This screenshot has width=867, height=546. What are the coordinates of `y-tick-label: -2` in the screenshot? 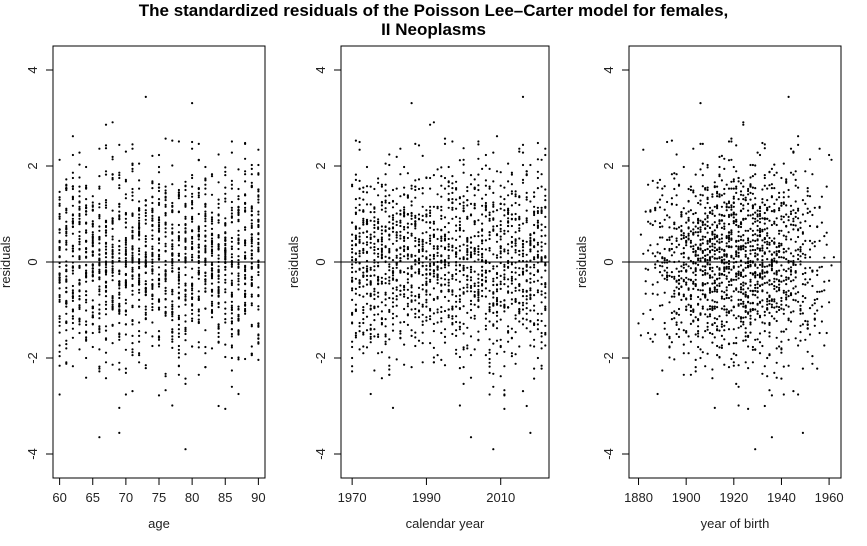 It's located at (320, 358).